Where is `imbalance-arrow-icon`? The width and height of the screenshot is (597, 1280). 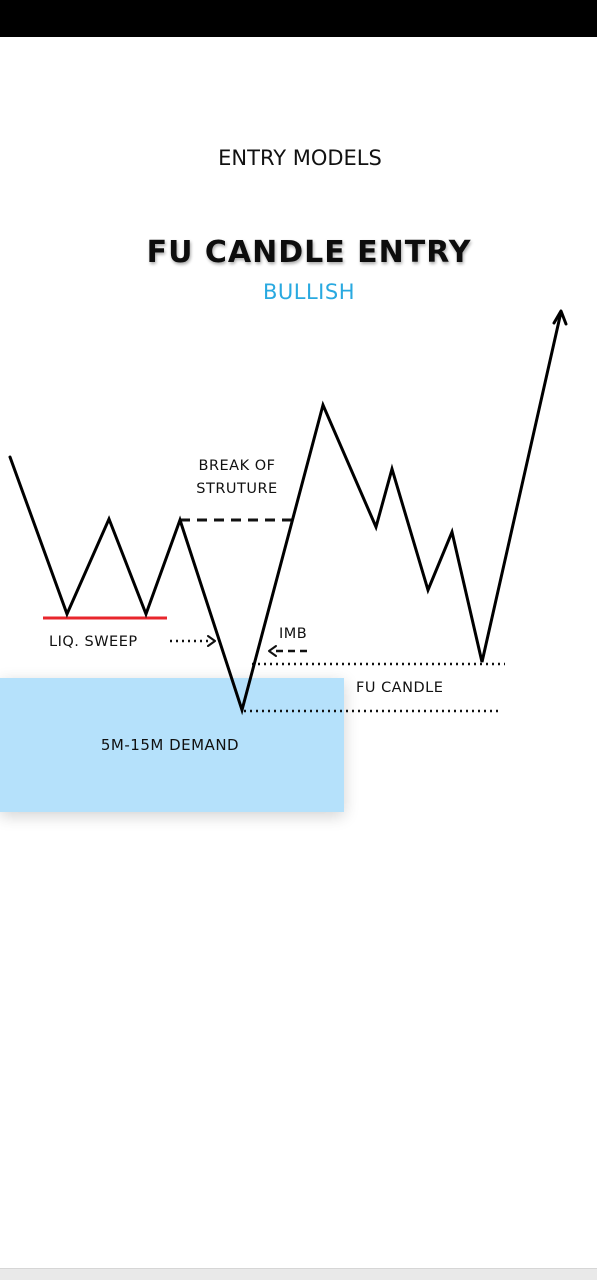 imbalance-arrow-icon is located at coordinates (272, 651).